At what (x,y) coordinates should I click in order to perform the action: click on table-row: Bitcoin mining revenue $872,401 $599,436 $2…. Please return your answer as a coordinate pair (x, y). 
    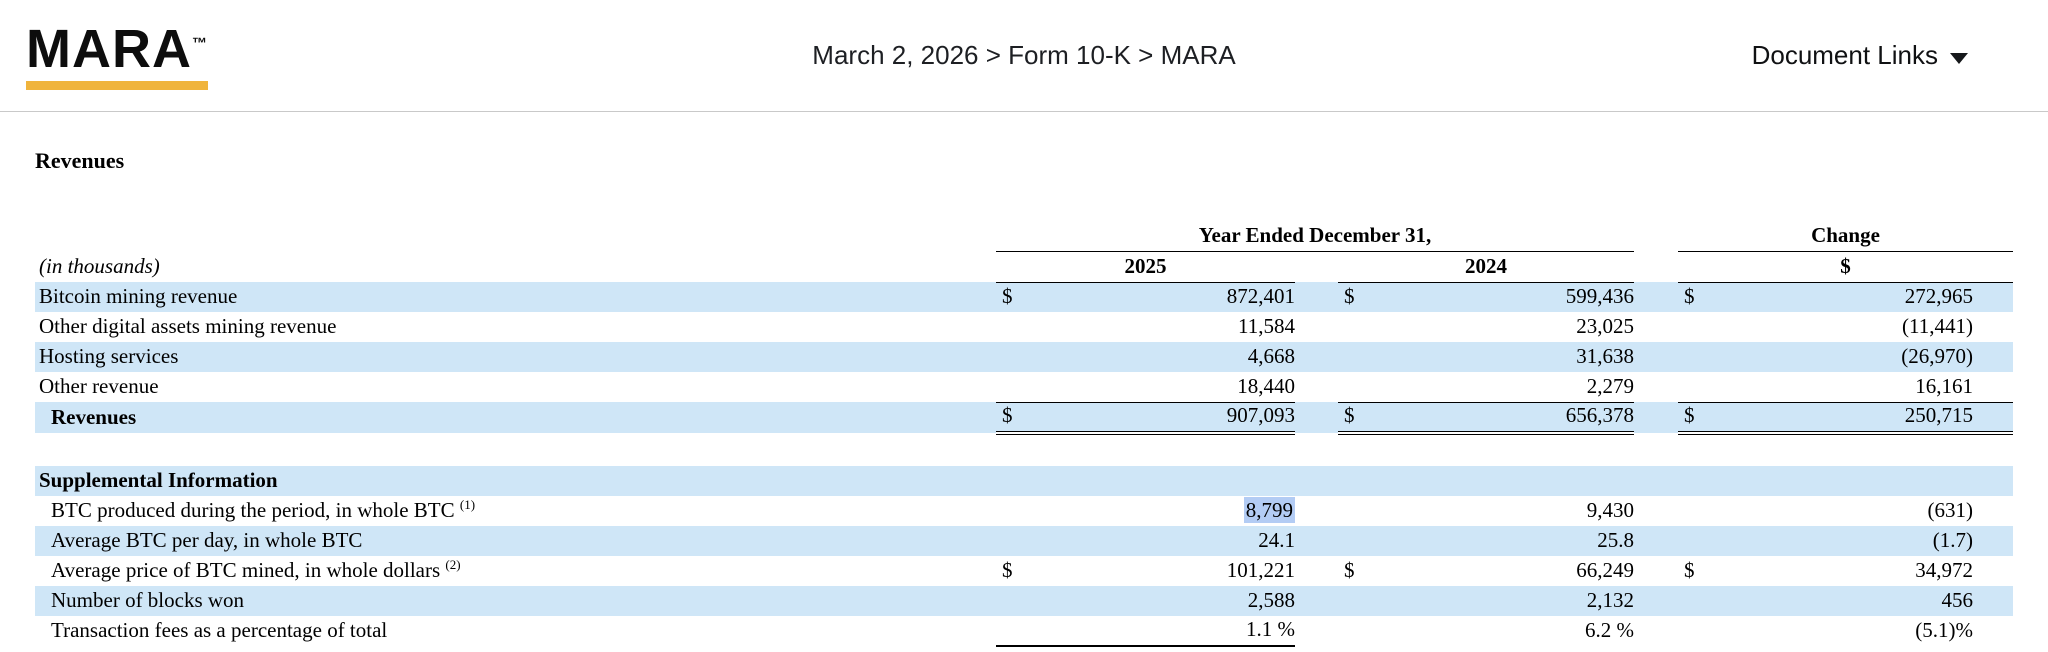
    Looking at the image, I should click on (1024, 297).